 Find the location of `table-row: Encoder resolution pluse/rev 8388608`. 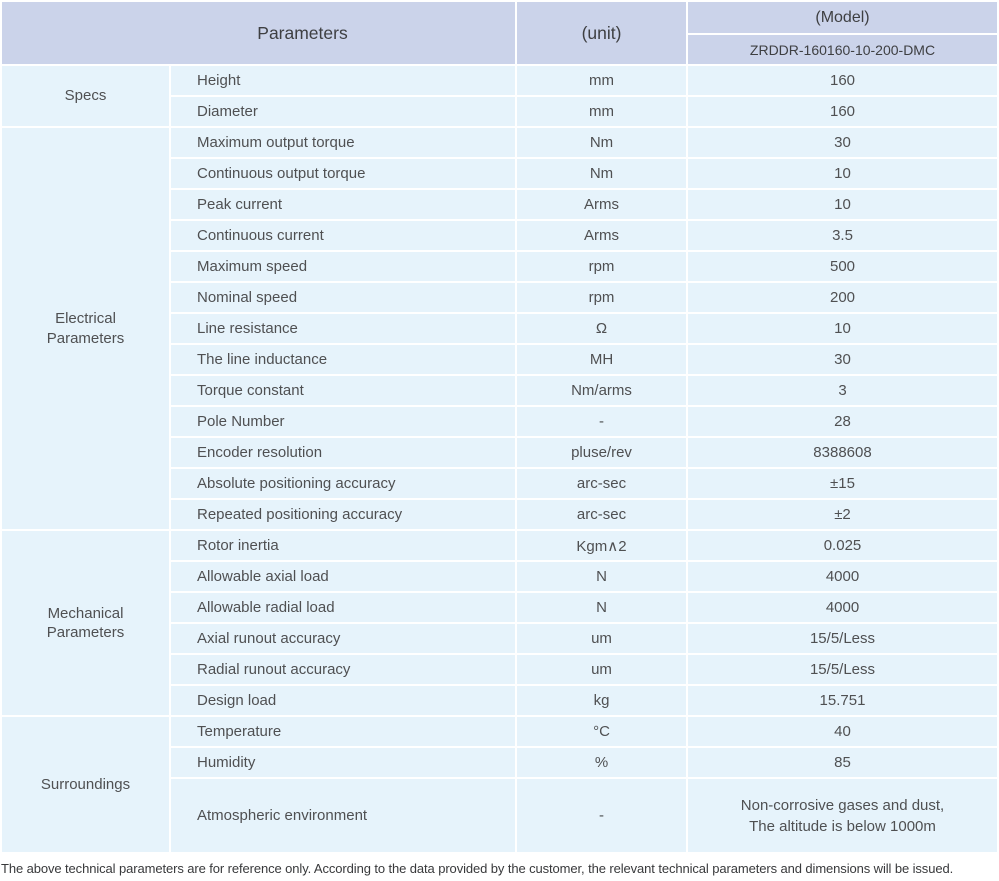

table-row: Encoder resolution pluse/rev 8388608 is located at coordinates (584, 452).